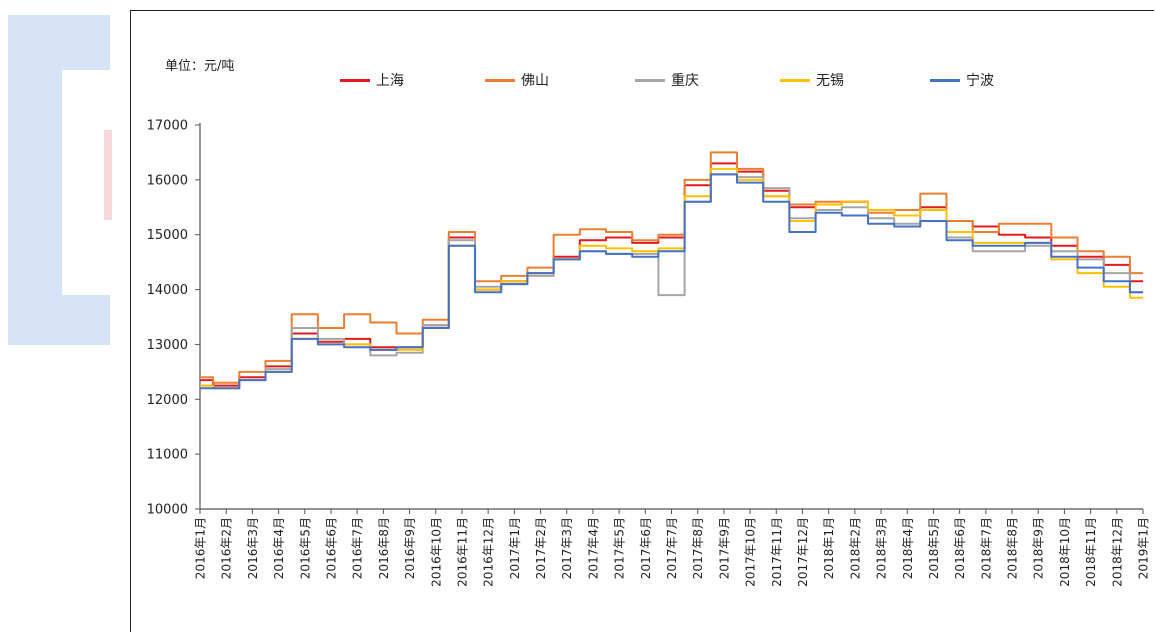 This screenshot has width=1156, height=632. Describe the element at coordinates (1039, 548) in the screenshot. I see `x-tick-label: 2018年9月` at that location.